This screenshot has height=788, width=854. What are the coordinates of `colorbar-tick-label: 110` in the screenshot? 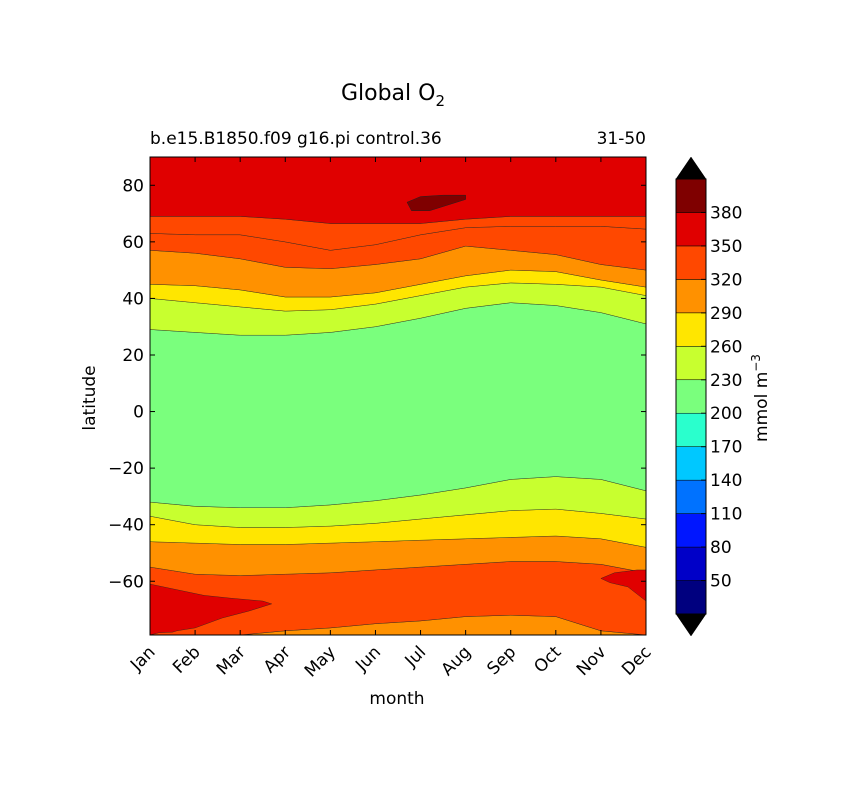 It's located at (726, 515).